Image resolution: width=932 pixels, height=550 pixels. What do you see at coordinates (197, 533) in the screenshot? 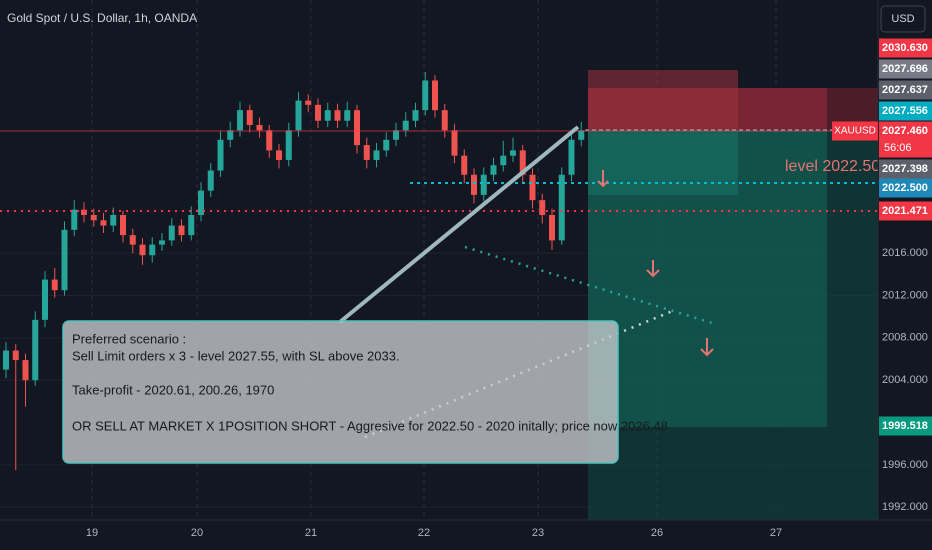
I see `x-tick-label: 20` at bounding box center [197, 533].